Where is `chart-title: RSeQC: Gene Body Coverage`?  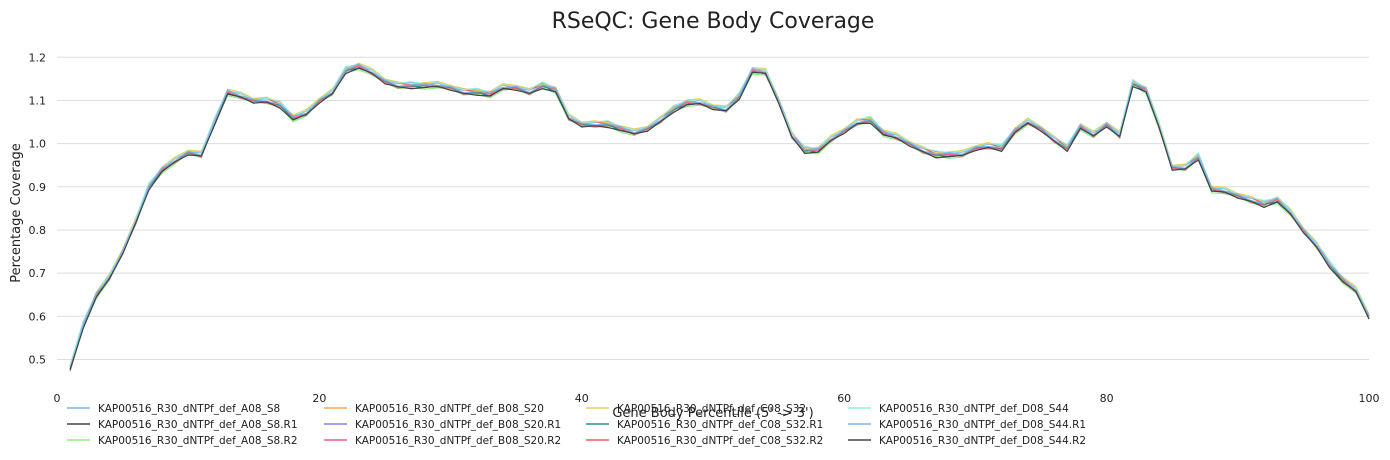 chart-title: RSeQC: Gene Body Coverage is located at coordinates (713, 21).